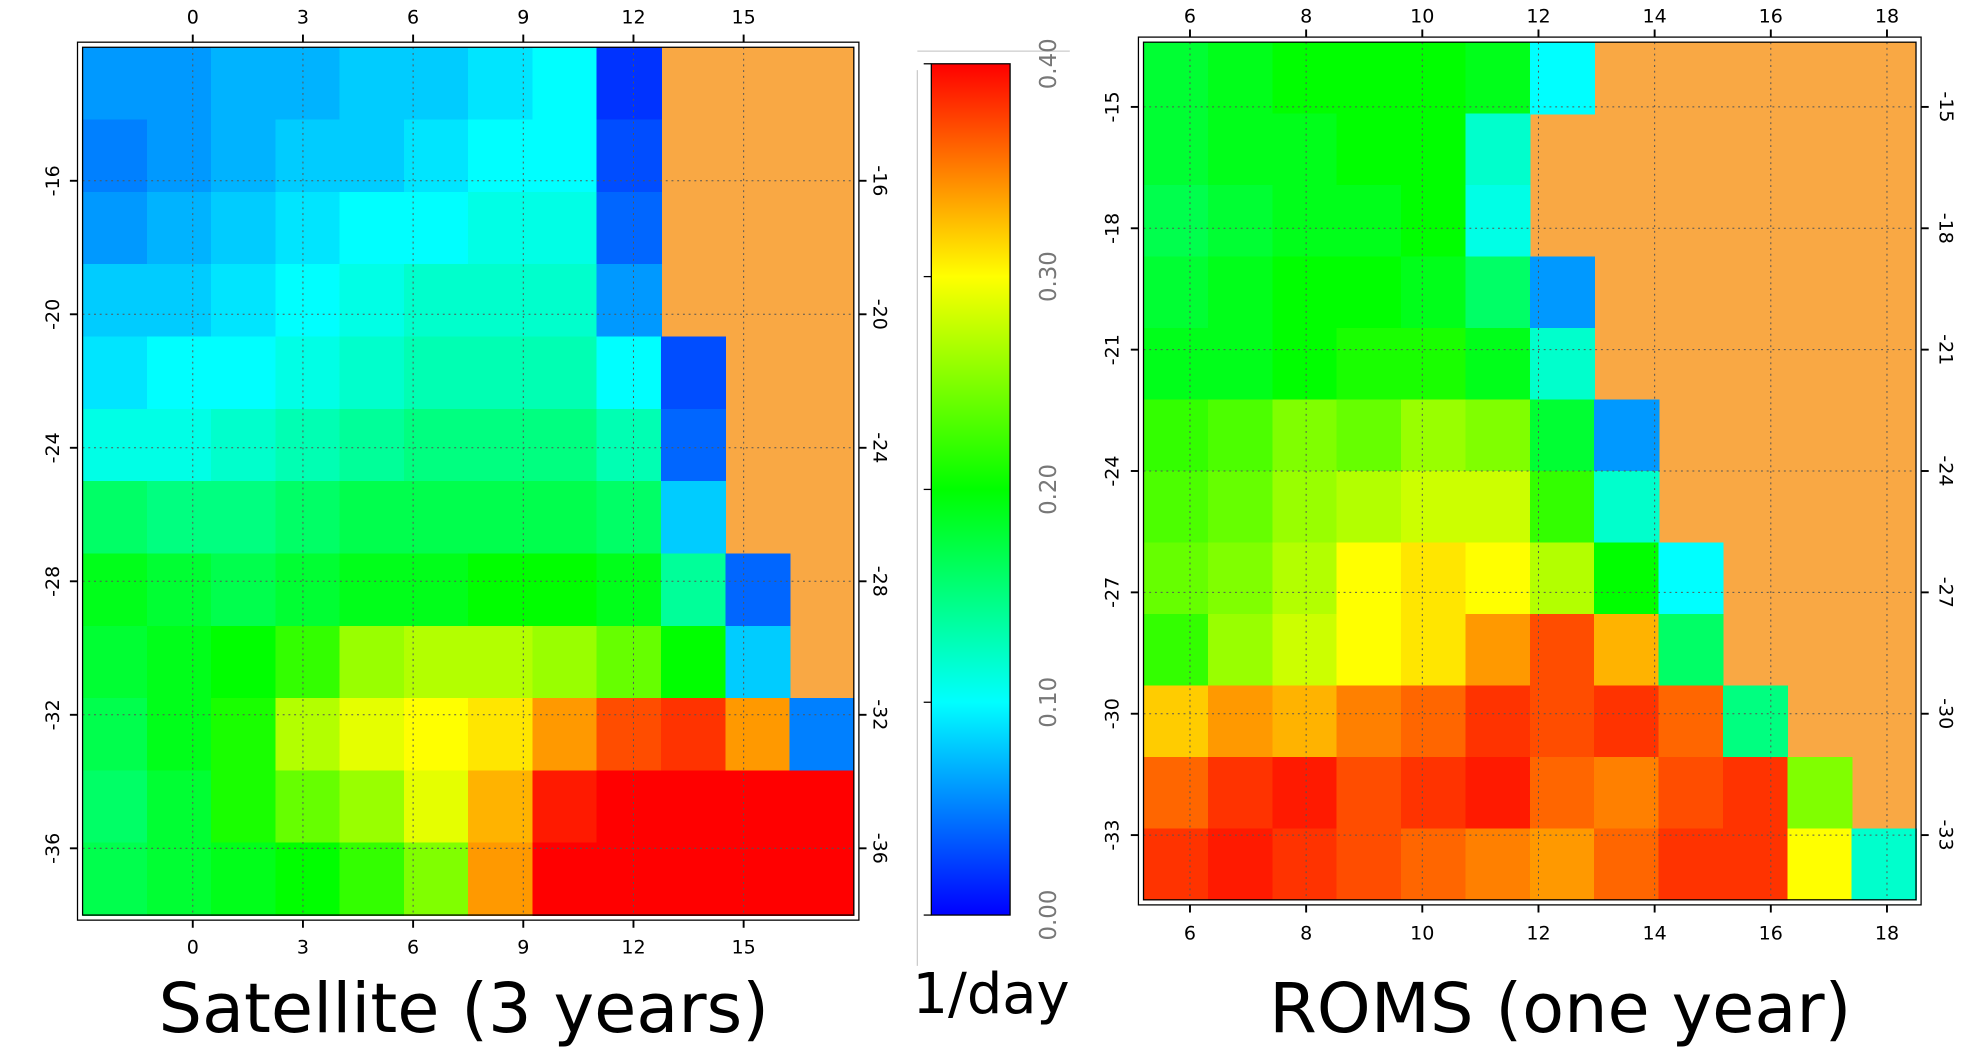 This screenshot has height=1050, width=1977. I want to click on colorbar-tick-label: 0.30, so click(1049, 276).